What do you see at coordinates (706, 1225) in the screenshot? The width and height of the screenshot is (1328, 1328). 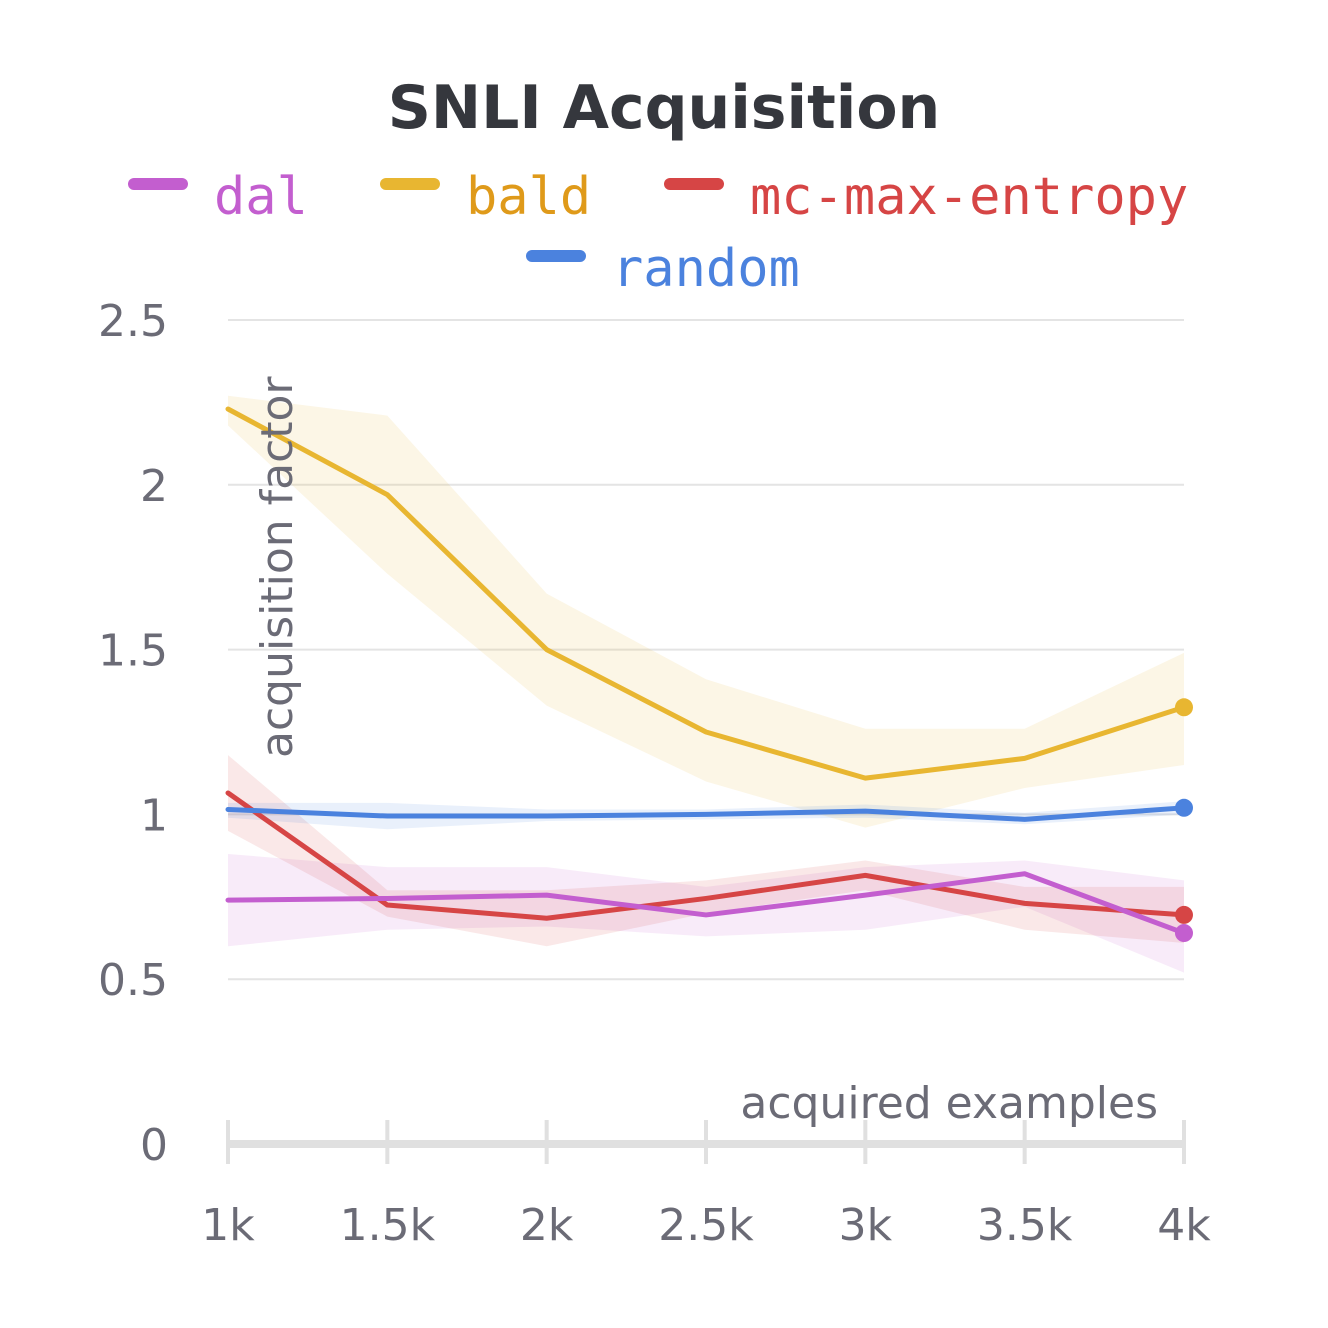 I see `x-tick-label: 2.5k` at bounding box center [706, 1225].